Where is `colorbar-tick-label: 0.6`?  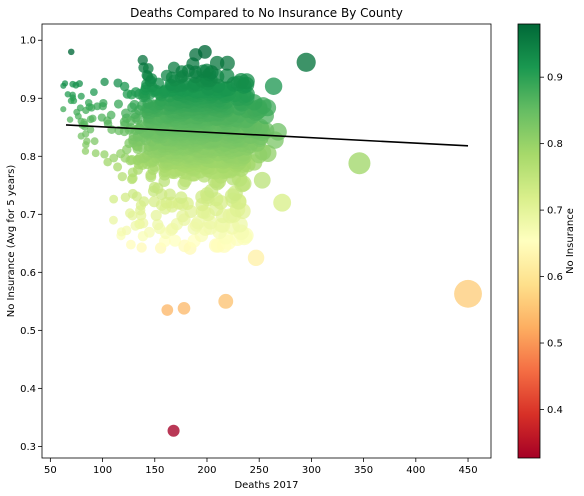 colorbar-tick-label: 0.6 is located at coordinates (555, 277).